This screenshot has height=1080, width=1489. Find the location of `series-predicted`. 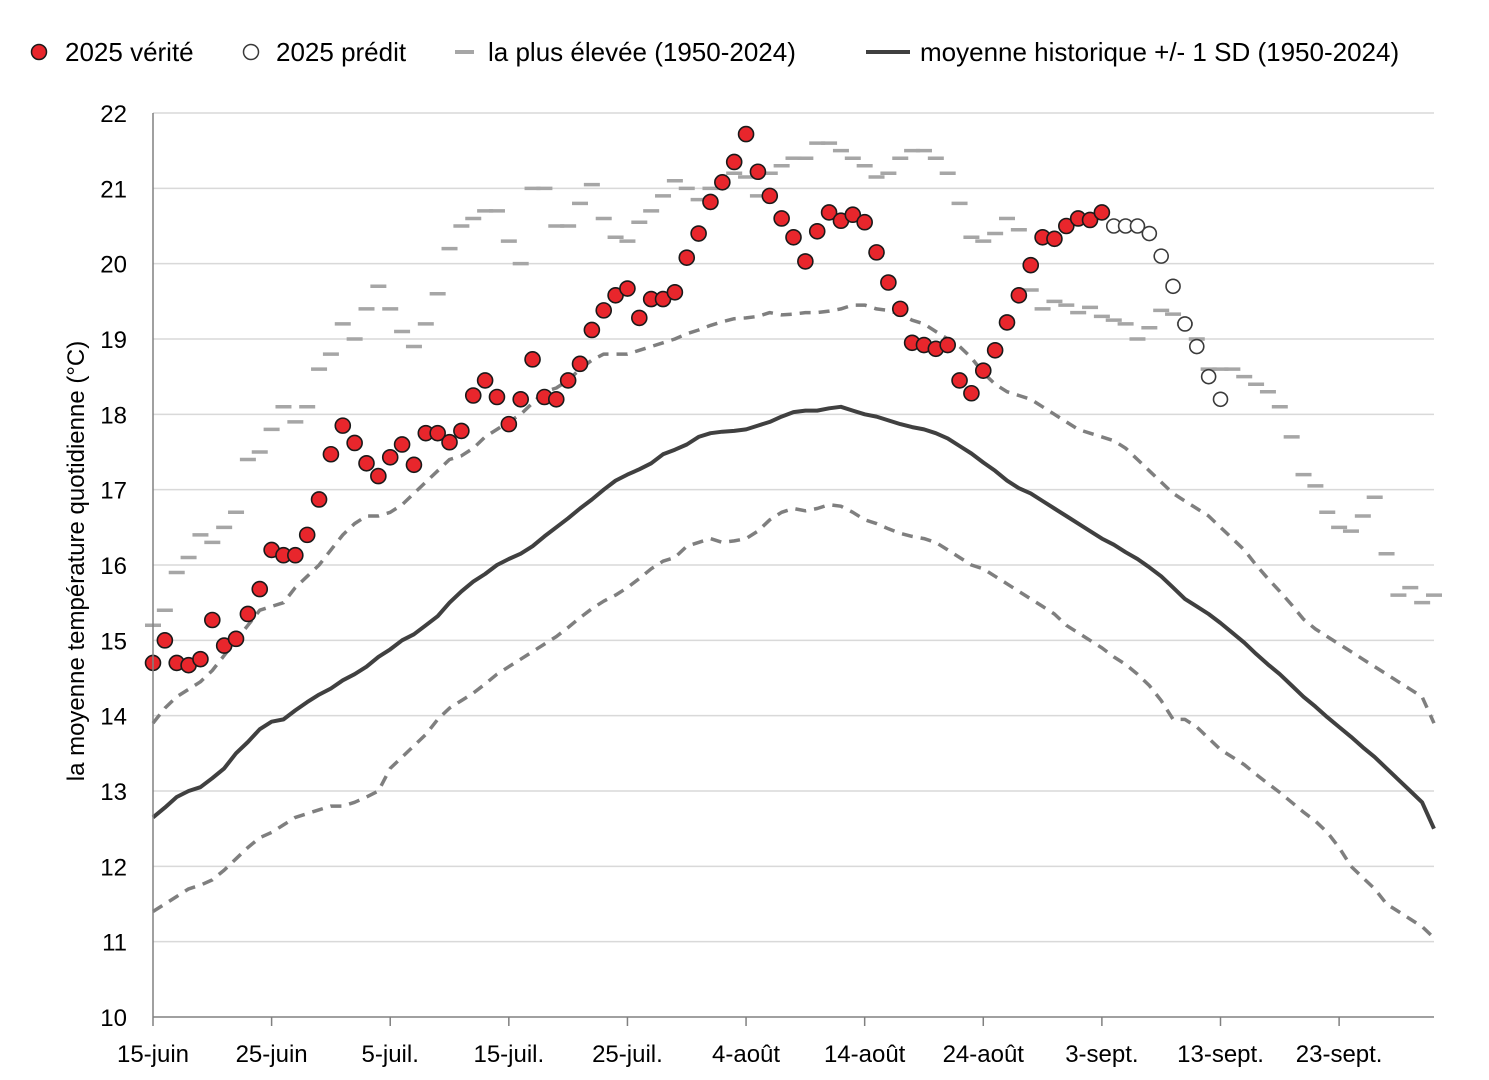

series-predicted is located at coordinates (1167, 313).